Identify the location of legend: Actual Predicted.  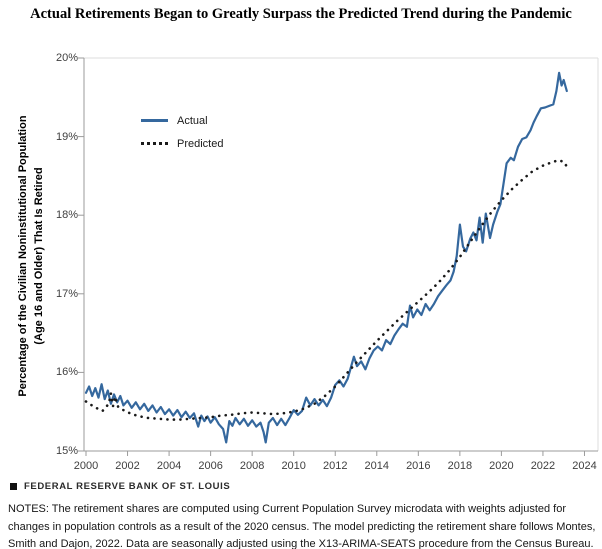
(182, 136).